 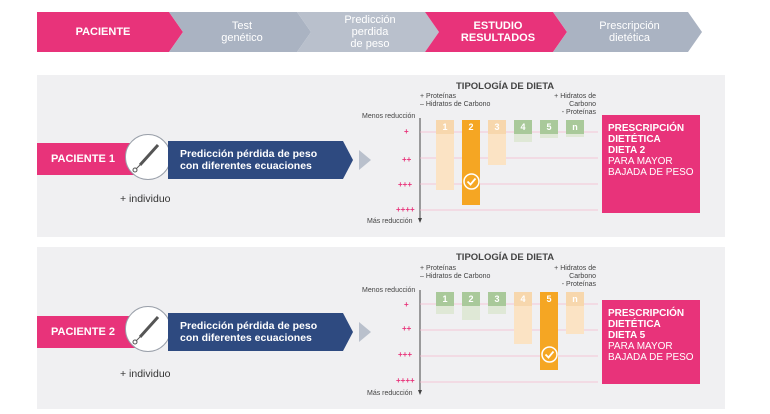 I want to click on prescription-title: PRESCRIPCIÓN DIETÉTICA DIETA 5, so click(x=646, y=324).